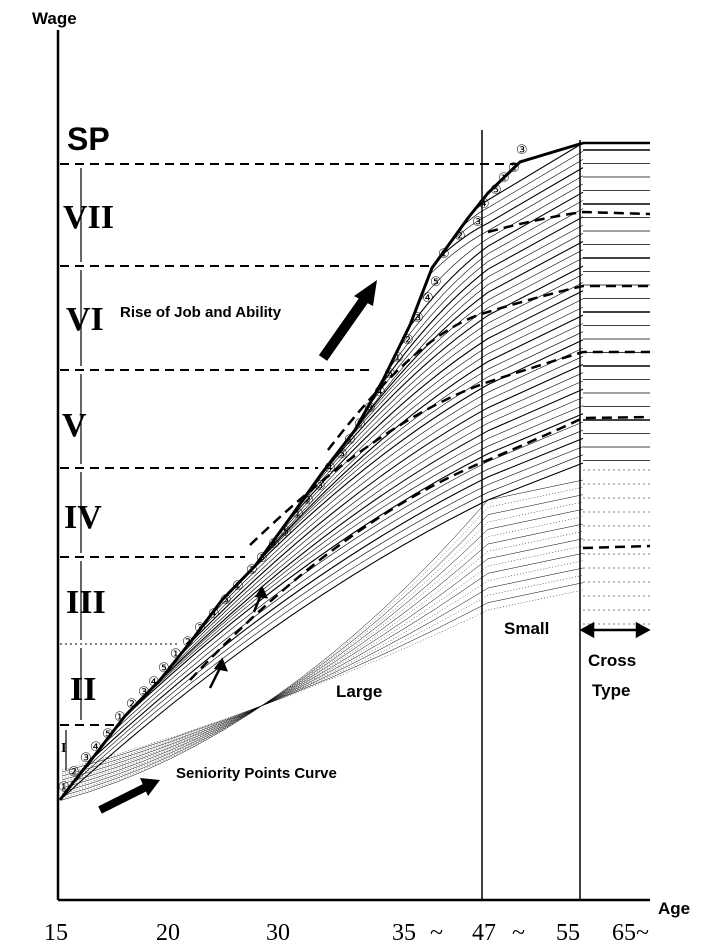  What do you see at coordinates (674, 908) in the screenshot?
I see `x-axis-label: Age` at bounding box center [674, 908].